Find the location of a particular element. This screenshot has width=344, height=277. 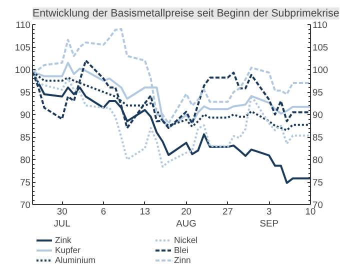

legend-label: Blei is located at coordinates (182, 250).